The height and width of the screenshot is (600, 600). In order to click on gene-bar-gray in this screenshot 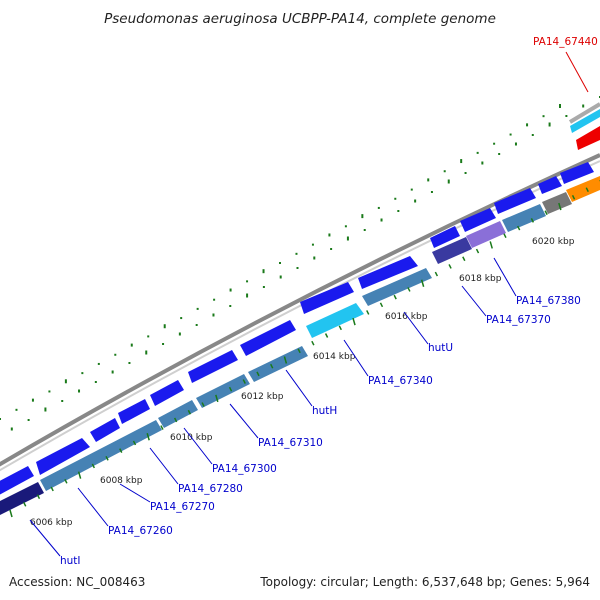, I will do `click(557, 203)`.